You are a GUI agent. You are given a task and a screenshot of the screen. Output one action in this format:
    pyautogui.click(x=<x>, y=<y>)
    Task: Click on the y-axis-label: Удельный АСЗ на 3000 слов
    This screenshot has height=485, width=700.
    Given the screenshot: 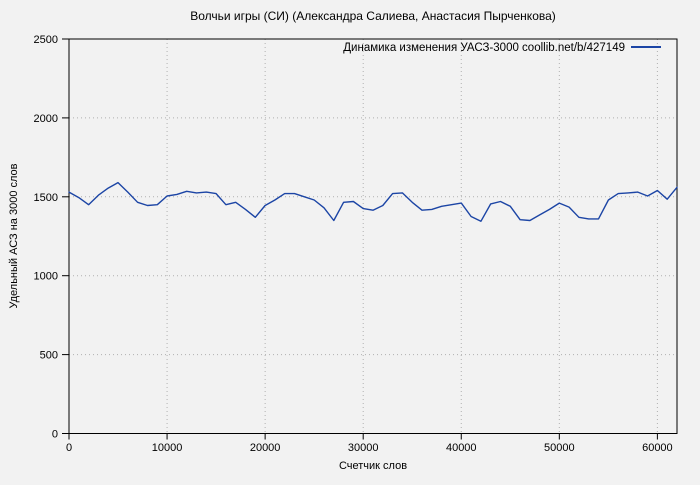 What is the action you would take?
    pyautogui.click(x=14, y=235)
    